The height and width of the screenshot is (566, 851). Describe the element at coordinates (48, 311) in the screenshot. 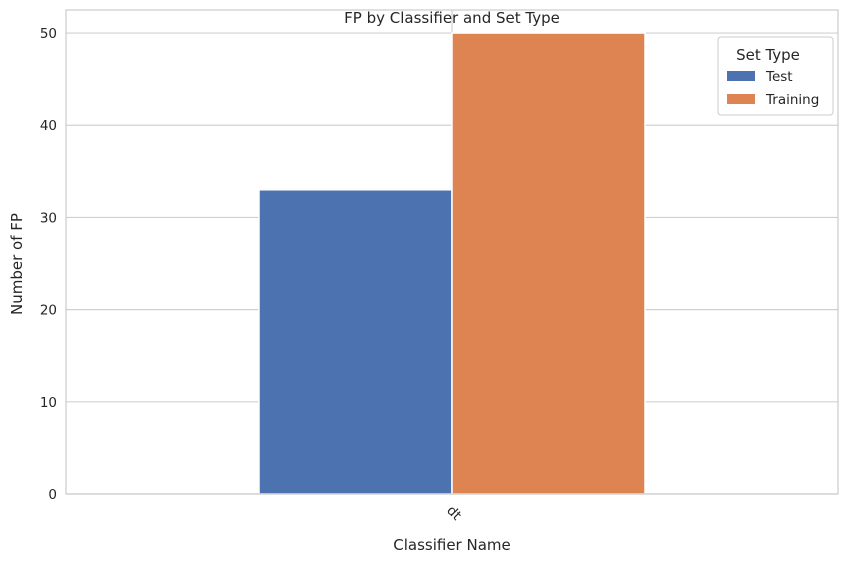

I see `y-tick-label: 20` at that location.